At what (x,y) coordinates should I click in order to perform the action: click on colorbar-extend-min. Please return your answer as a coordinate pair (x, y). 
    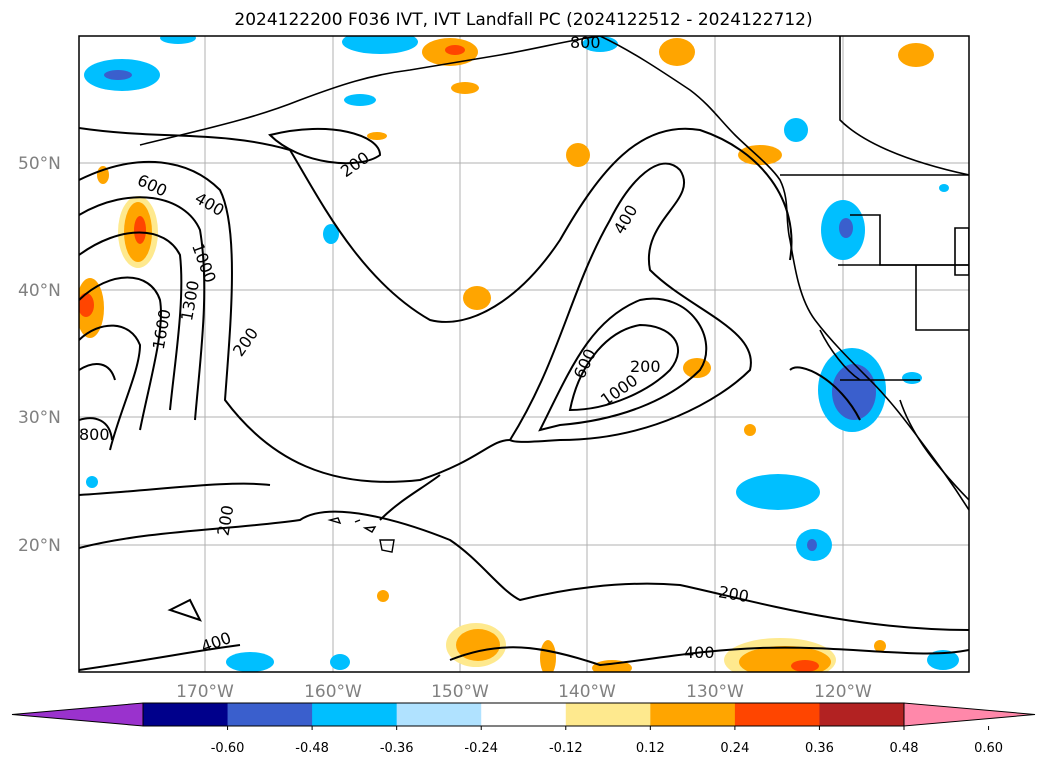
    Looking at the image, I should click on (77, 714).